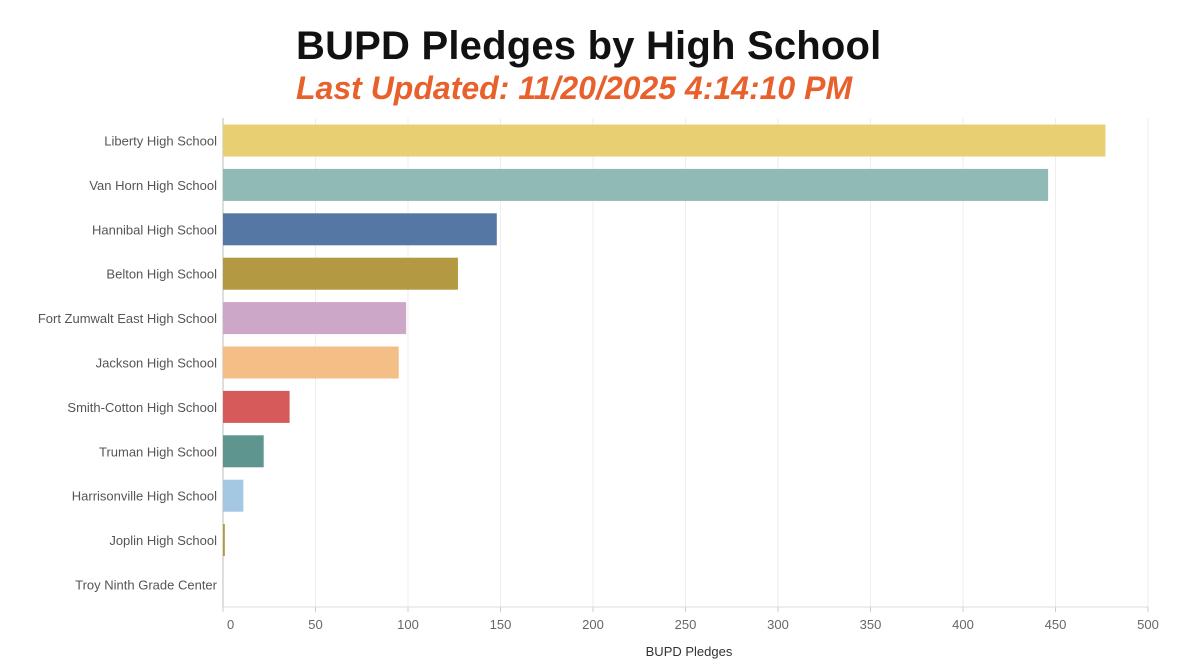 This screenshot has width=1200, height=666. Describe the element at coordinates (161, 274) in the screenshot. I see `category-label: Belton High School` at that location.